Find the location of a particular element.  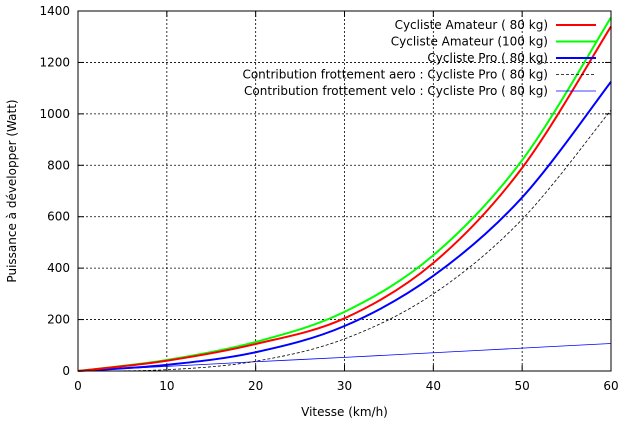

x-tick-label: 30 is located at coordinates (344, 386).